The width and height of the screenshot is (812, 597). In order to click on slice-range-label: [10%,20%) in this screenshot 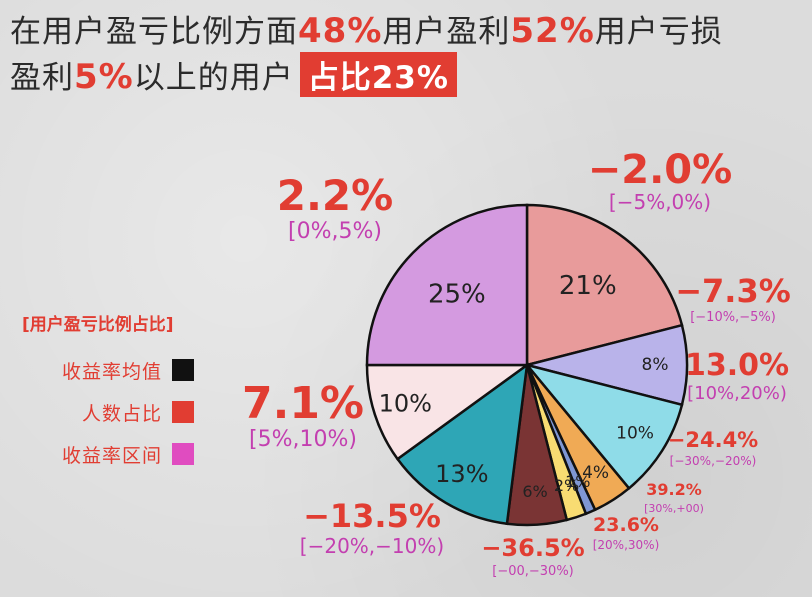, I will do `click(737, 393)`.